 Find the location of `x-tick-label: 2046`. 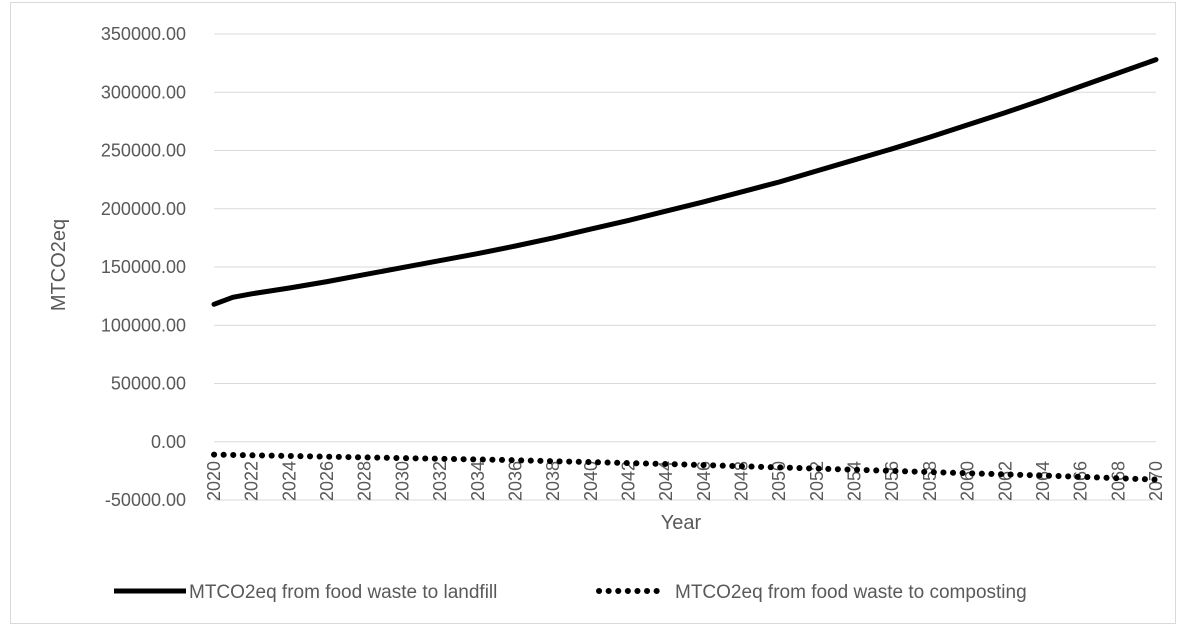

x-tick-label: 2046 is located at coordinates (704, 481).